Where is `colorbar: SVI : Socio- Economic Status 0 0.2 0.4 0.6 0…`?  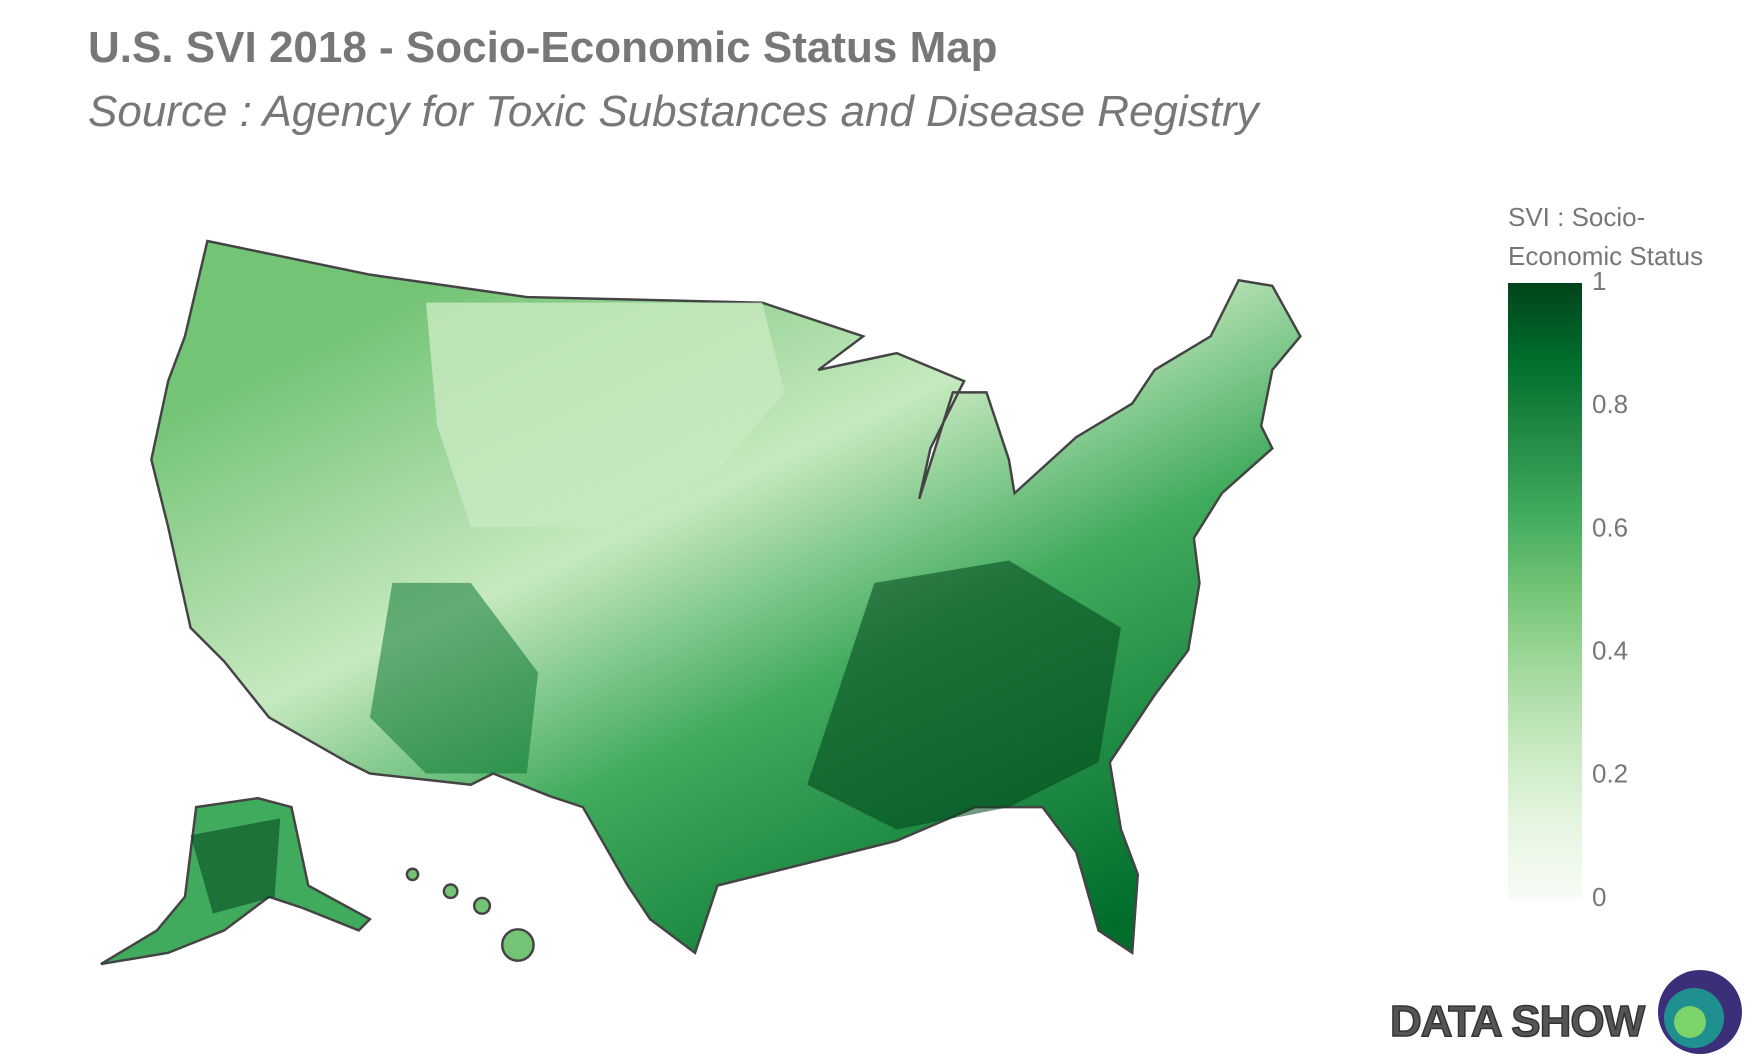 colorbar: SVI : Socio- Economic Status 0 0.2 0.4 0.6 0… is located at coordinates (1605, 557).